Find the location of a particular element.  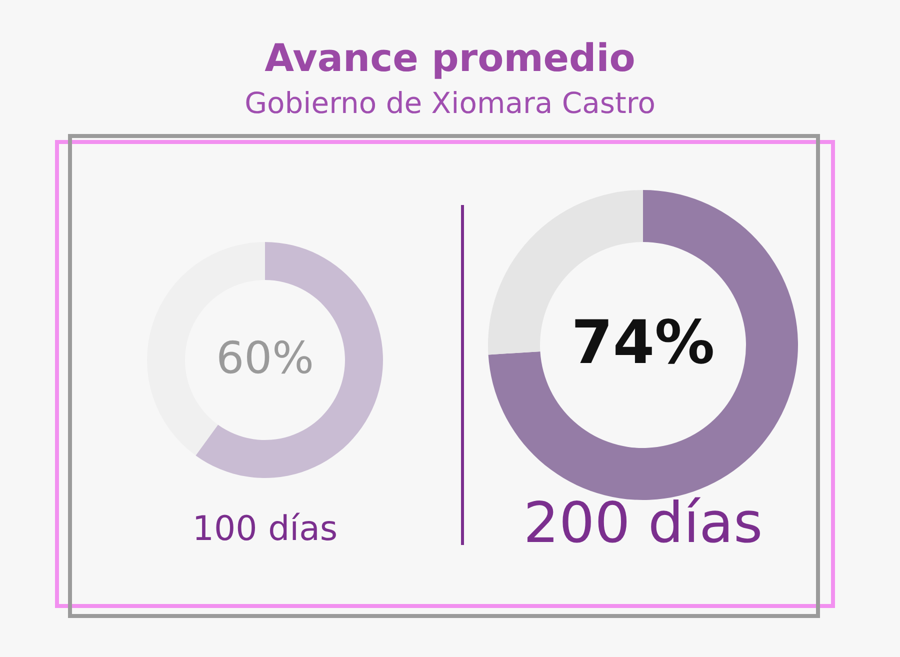

chart-title: Avance promedio is located at coordinates (450, 58).